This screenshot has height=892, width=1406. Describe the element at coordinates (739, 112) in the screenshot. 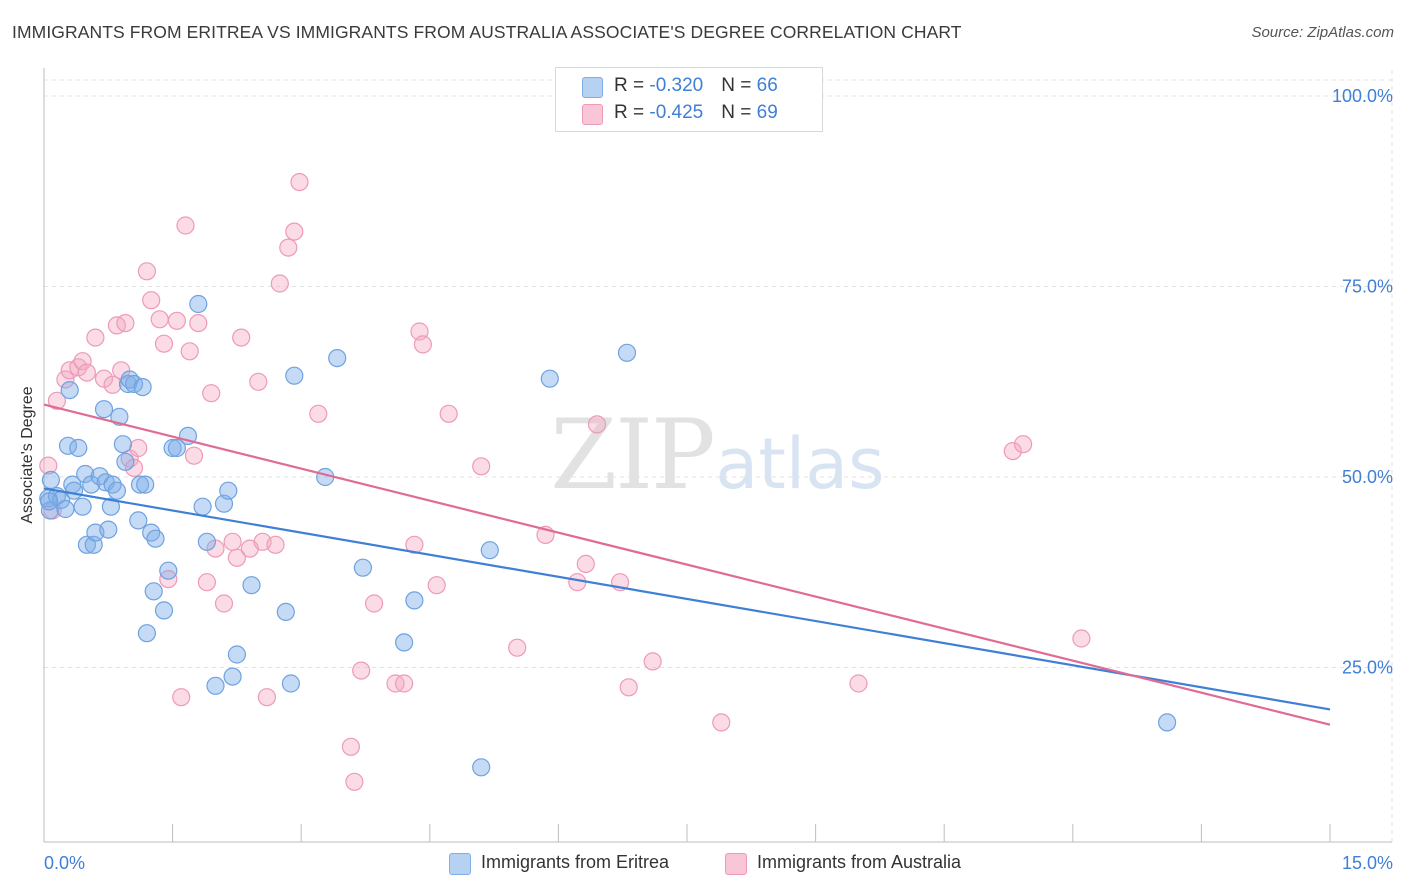

I see `n-label: N =` at that location.